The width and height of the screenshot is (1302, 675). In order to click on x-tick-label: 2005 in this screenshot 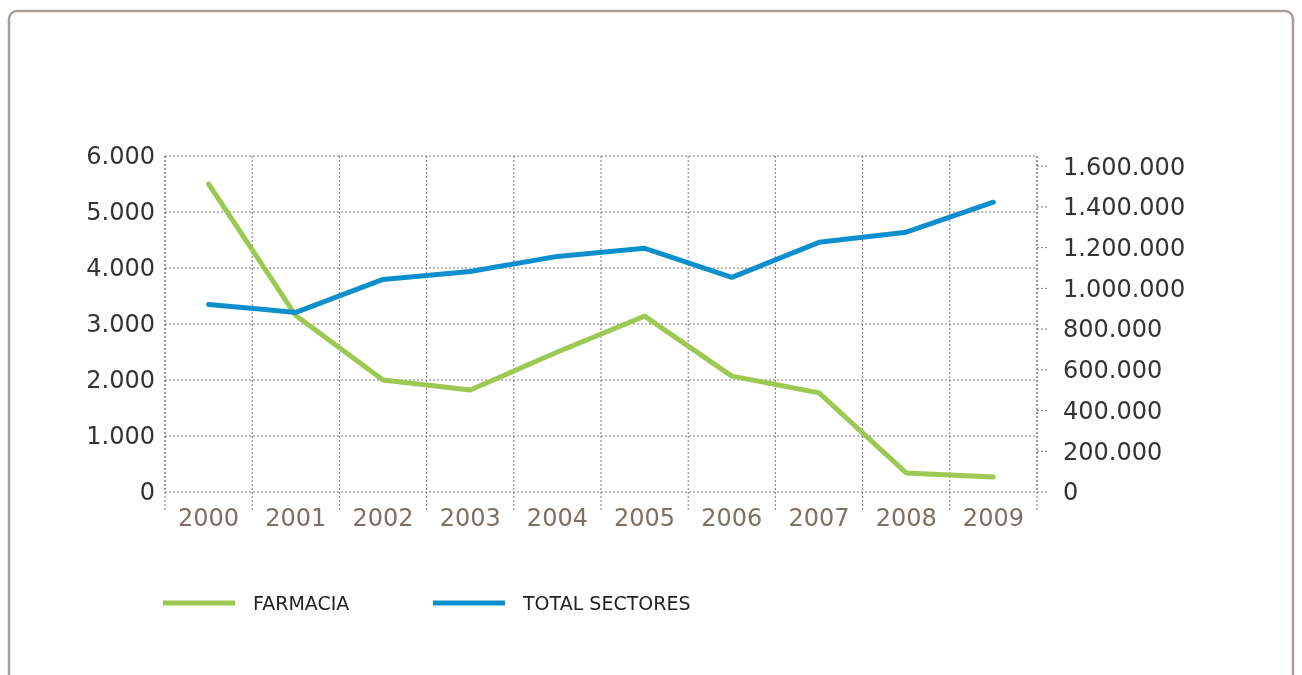, I will do `click(645, 518)`.